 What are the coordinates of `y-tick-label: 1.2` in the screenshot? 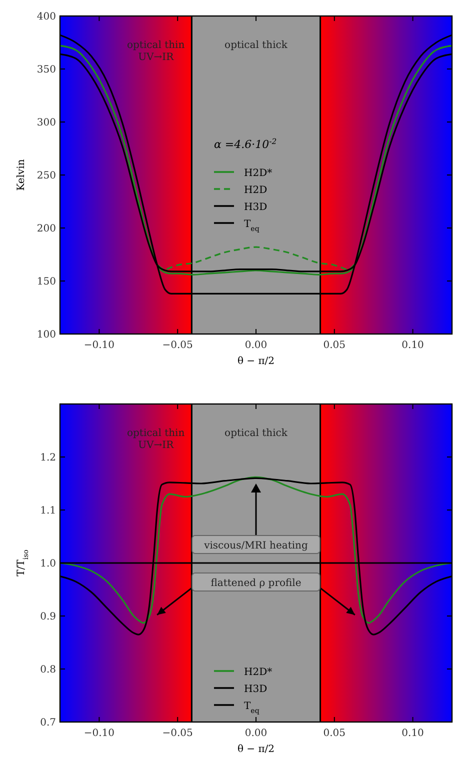 It's located at (48, 458).